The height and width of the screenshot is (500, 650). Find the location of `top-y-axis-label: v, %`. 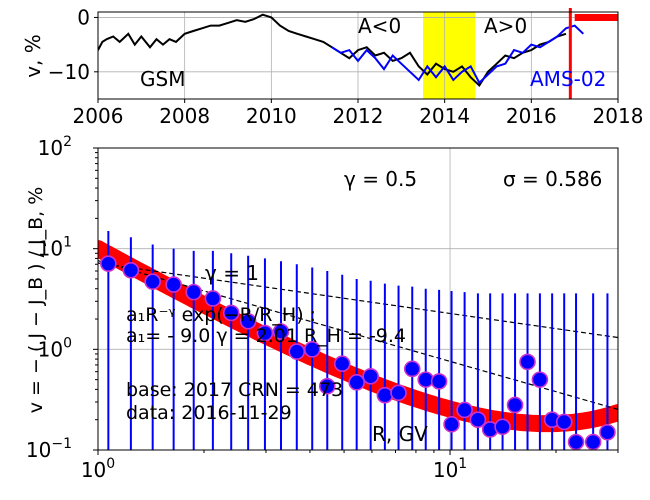

top-y-axis-label: v, % is located at coordinates (33, 56).